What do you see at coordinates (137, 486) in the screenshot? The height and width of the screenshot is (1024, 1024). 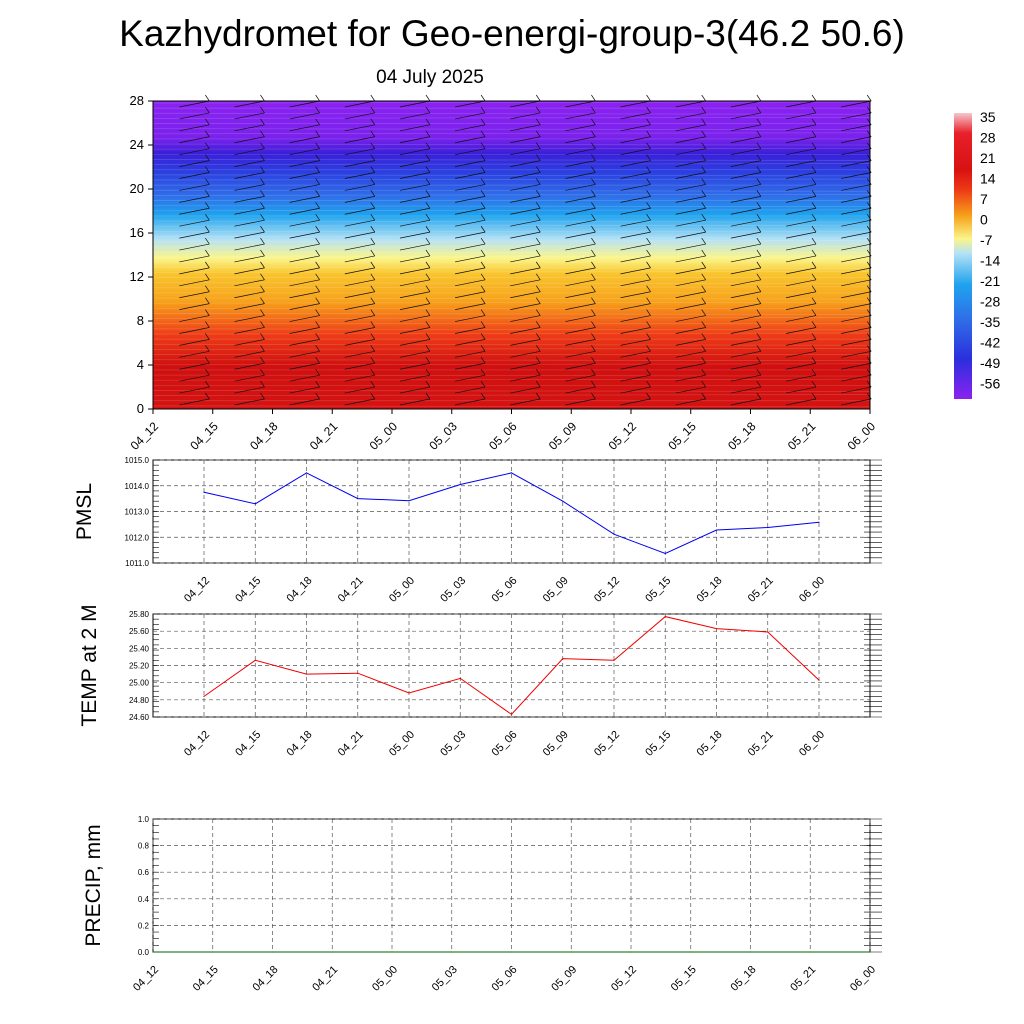 I see `y-tick-label: 1014.0` at bounding box center [137, 486].